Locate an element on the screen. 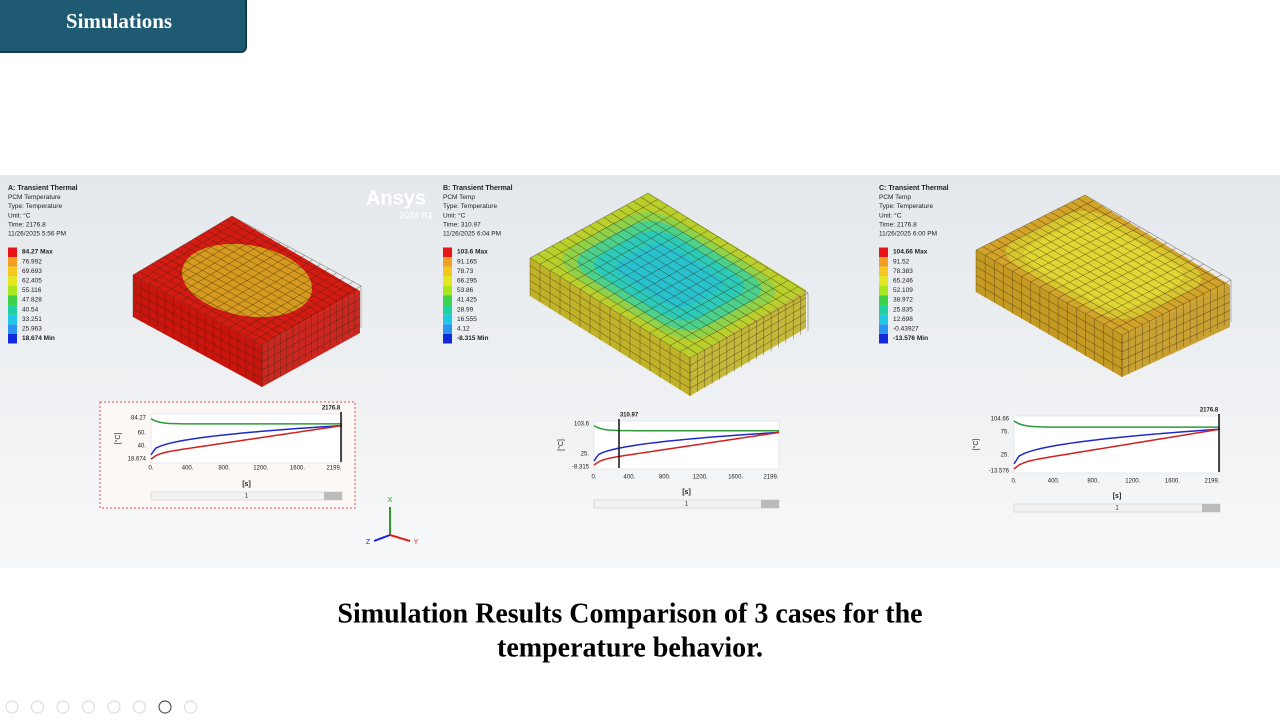 The height and width of the screenshot is (720, 1280). label: 11/26/2025 5:56 PM is located at coordinates (37, 234).